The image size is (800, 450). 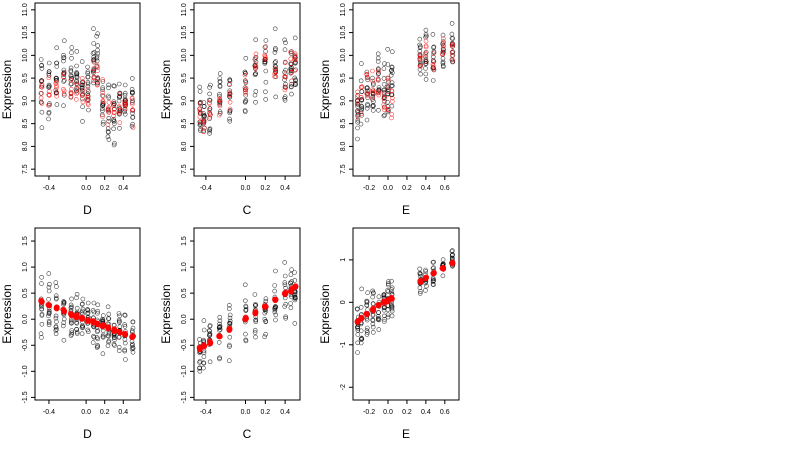 I want to click on x-axis-label: E, so click(x=406, y=210).